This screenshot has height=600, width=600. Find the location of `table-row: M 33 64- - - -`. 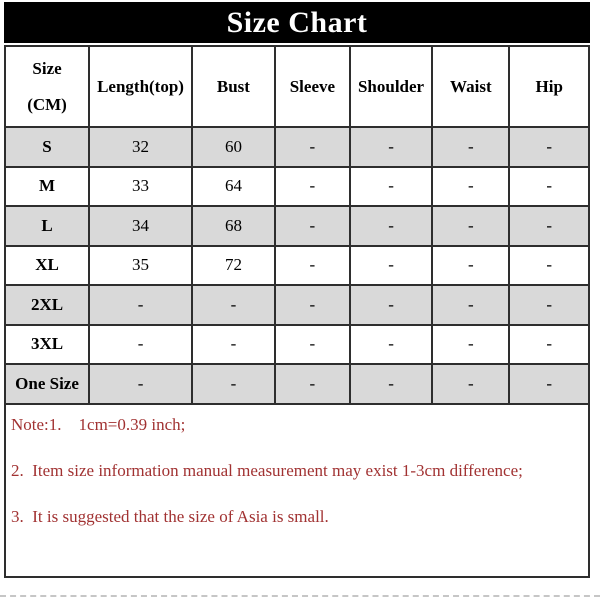

table-row: M 33 64- - - - is located at coordinates (296, 186).